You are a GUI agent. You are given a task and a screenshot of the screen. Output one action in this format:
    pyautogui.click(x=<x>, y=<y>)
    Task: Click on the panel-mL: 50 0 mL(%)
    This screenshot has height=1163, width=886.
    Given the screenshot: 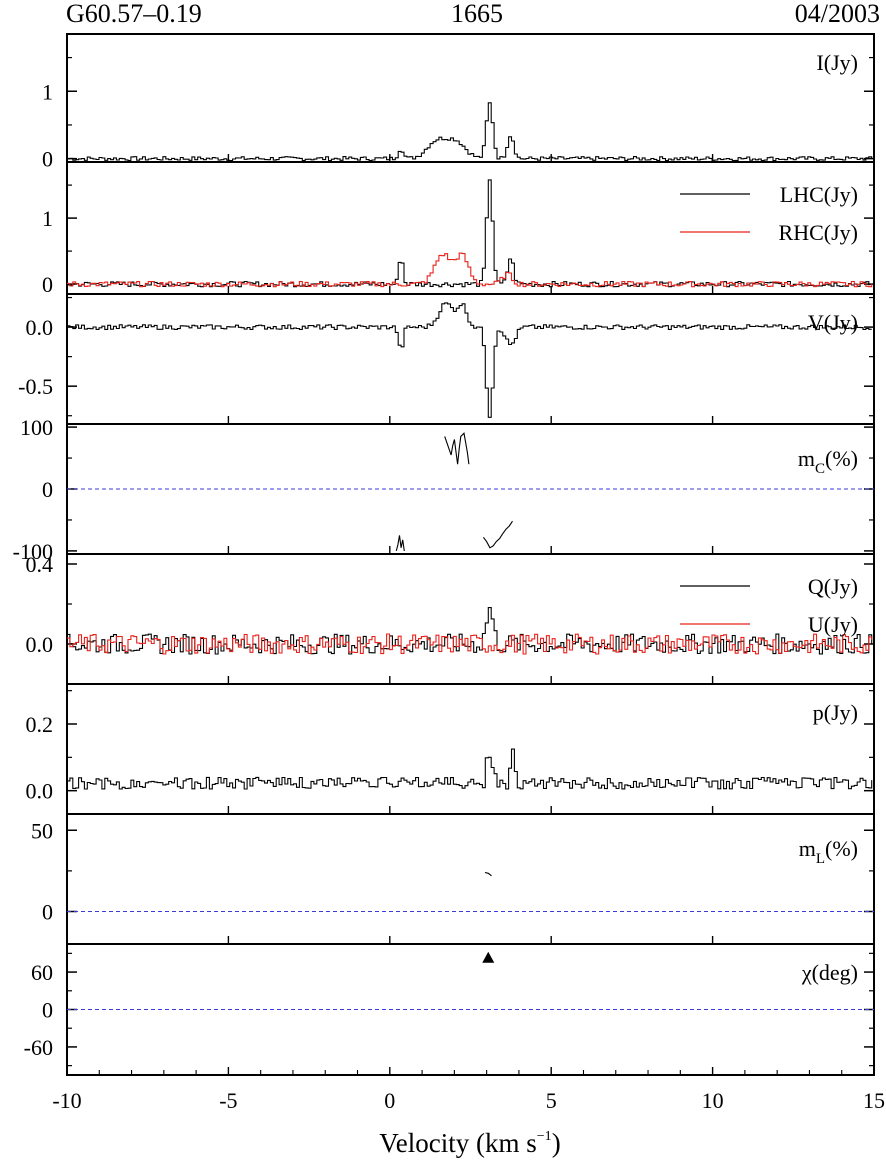 What is the action you would take?
    pyautogui.click(x=453, y=879)
    